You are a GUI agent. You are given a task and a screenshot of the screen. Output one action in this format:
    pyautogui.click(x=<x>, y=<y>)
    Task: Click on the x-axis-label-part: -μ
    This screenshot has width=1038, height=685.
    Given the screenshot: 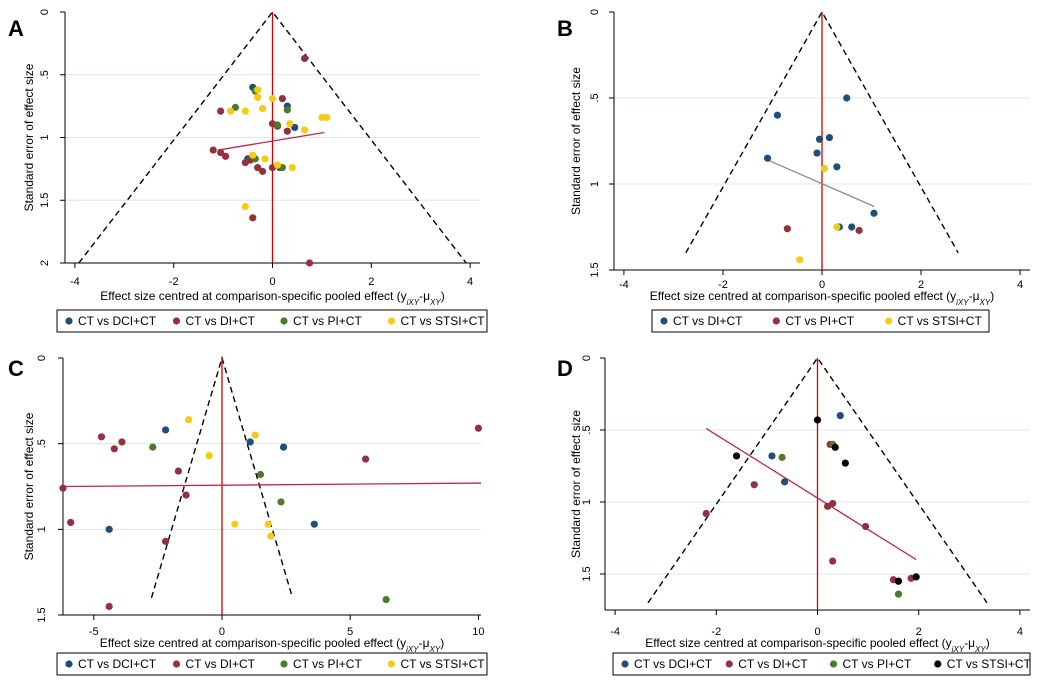 What is the action you would take?
    pyautogui.click(x=424, y=643)
    